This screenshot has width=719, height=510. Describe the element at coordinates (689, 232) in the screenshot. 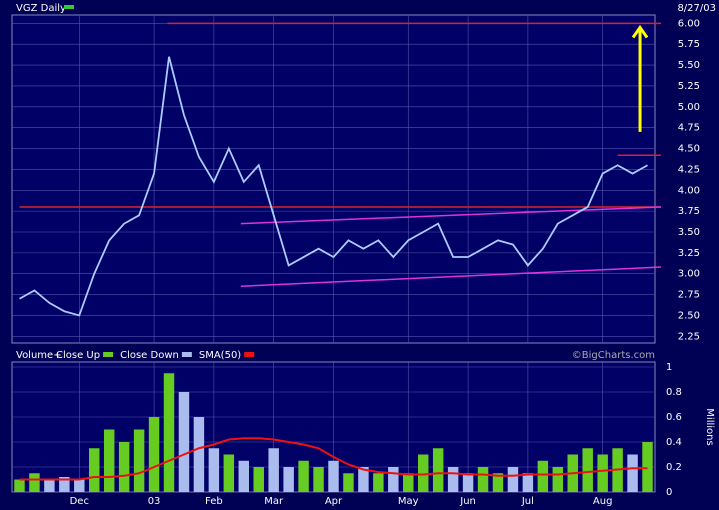

I see `y-tick-label: 3.50` at that location.